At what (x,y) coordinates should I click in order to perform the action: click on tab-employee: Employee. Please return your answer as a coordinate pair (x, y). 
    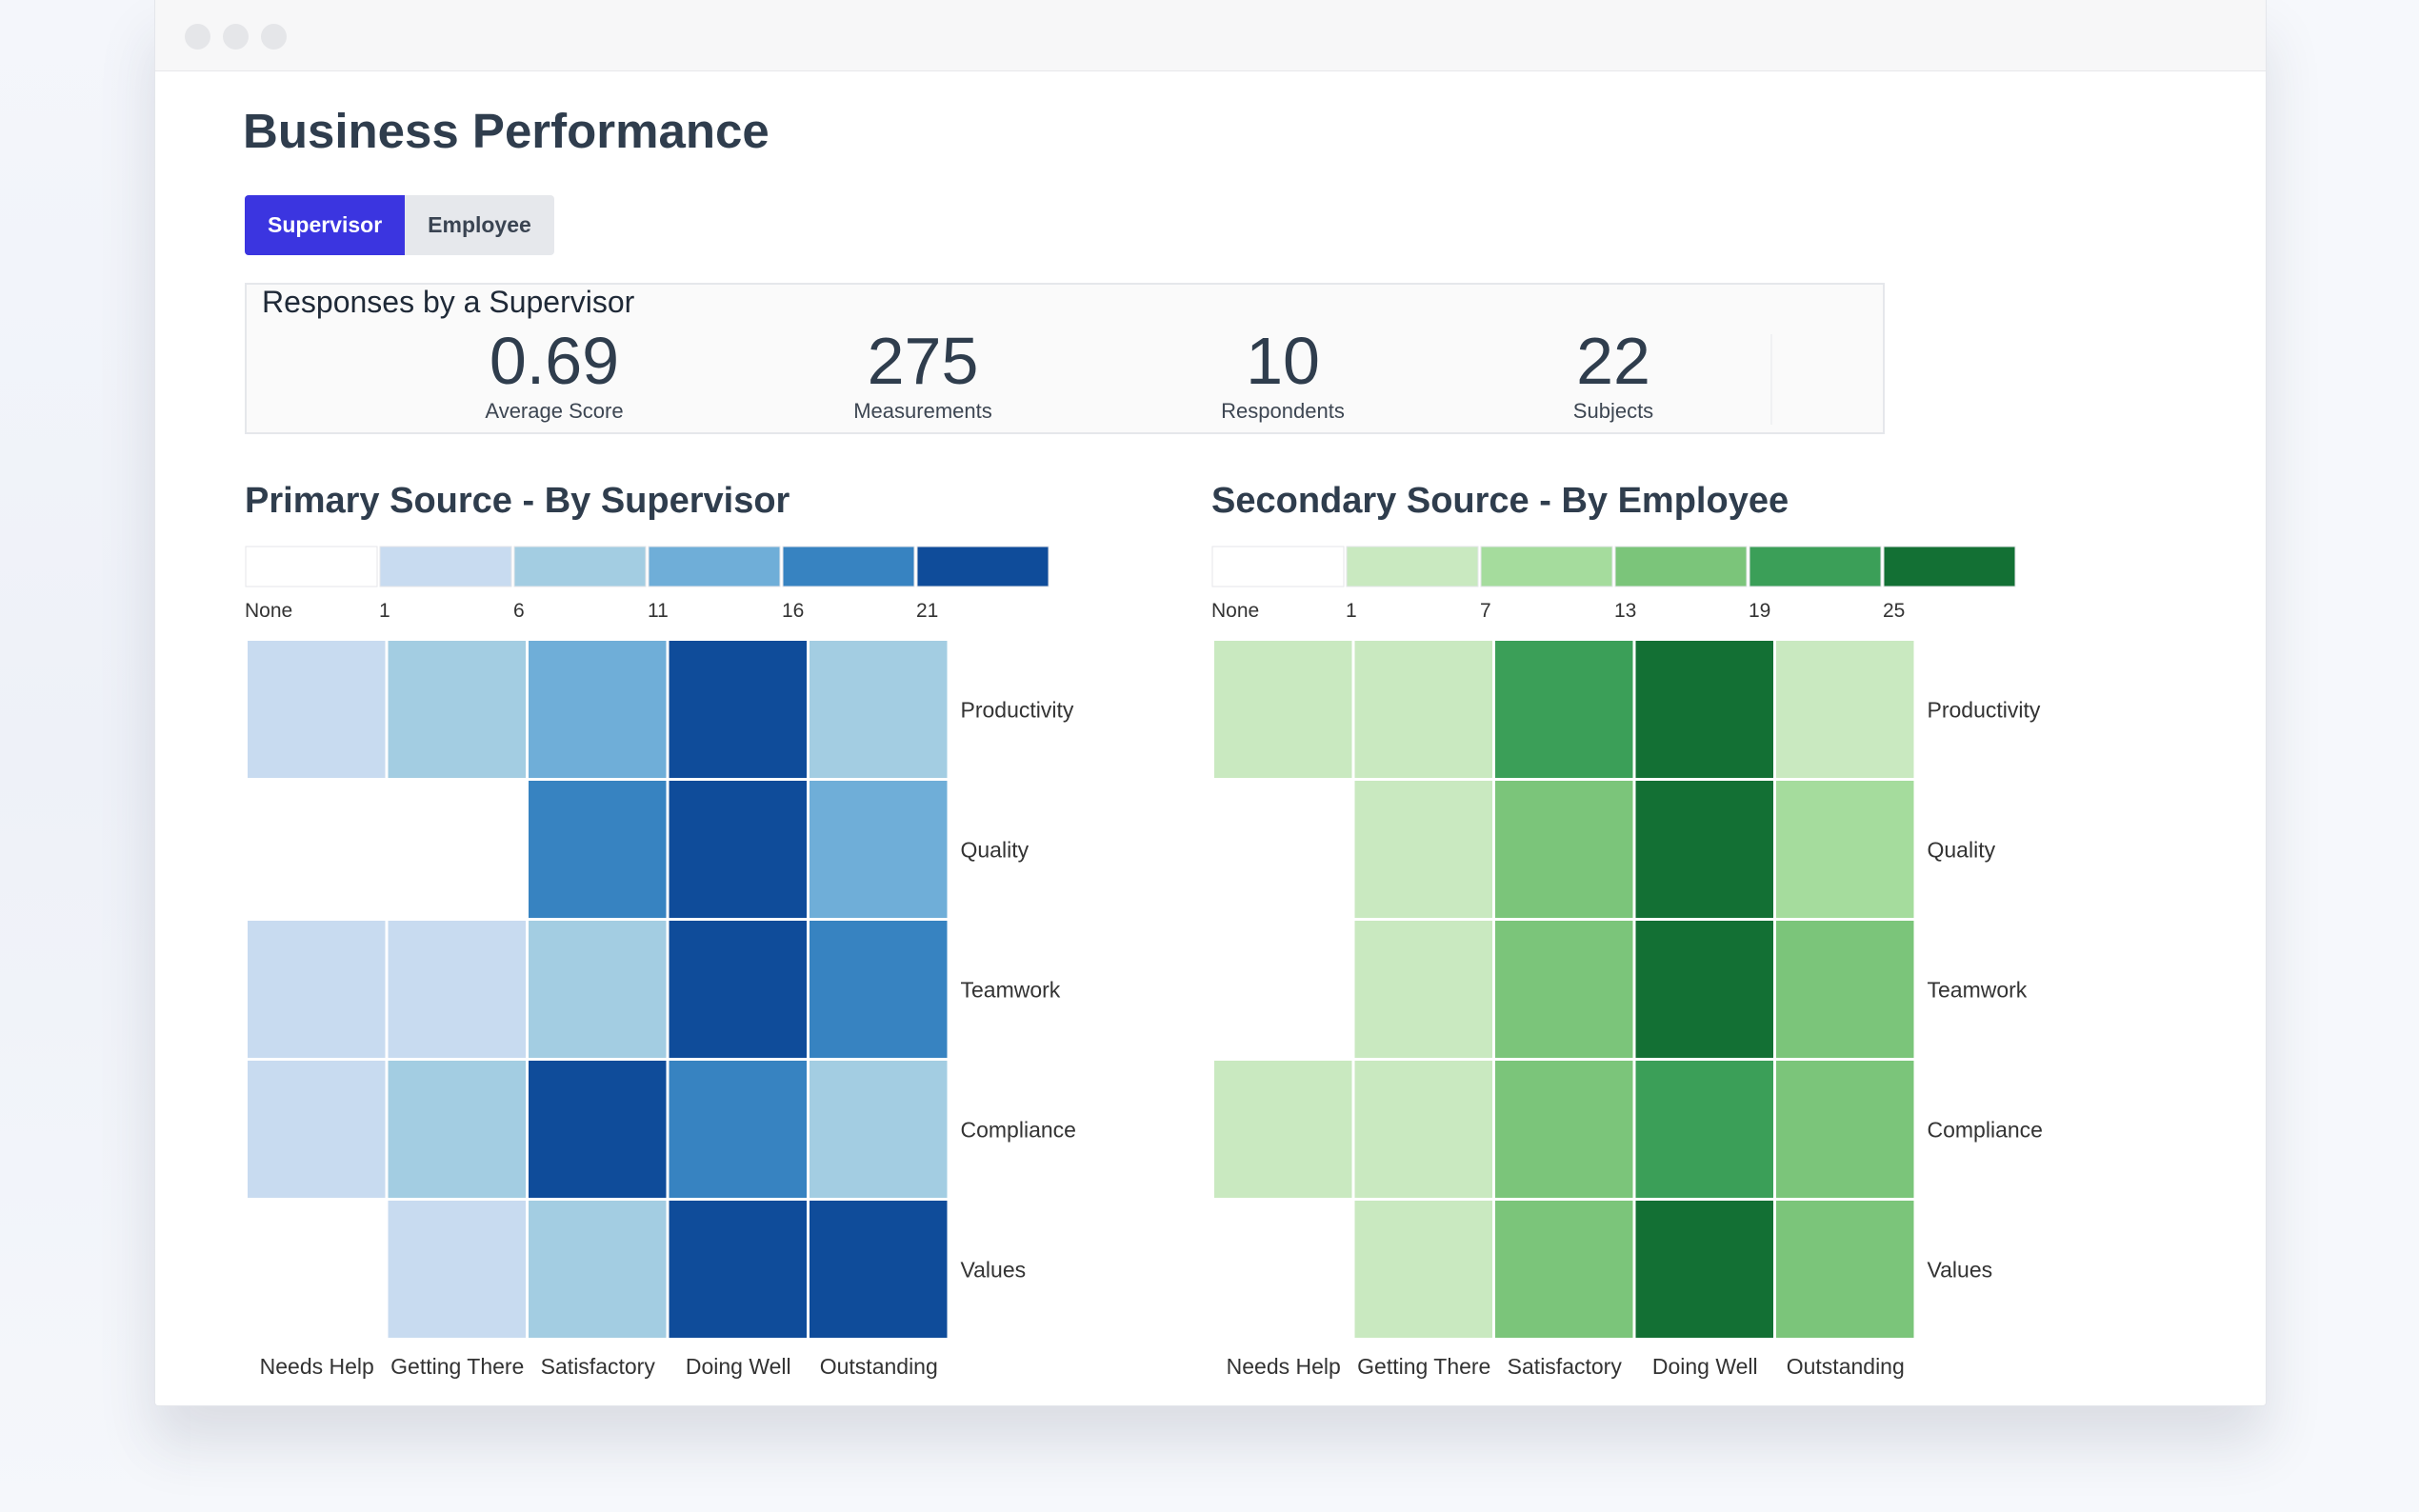
    Looking at the image, I should click on (479, 225).